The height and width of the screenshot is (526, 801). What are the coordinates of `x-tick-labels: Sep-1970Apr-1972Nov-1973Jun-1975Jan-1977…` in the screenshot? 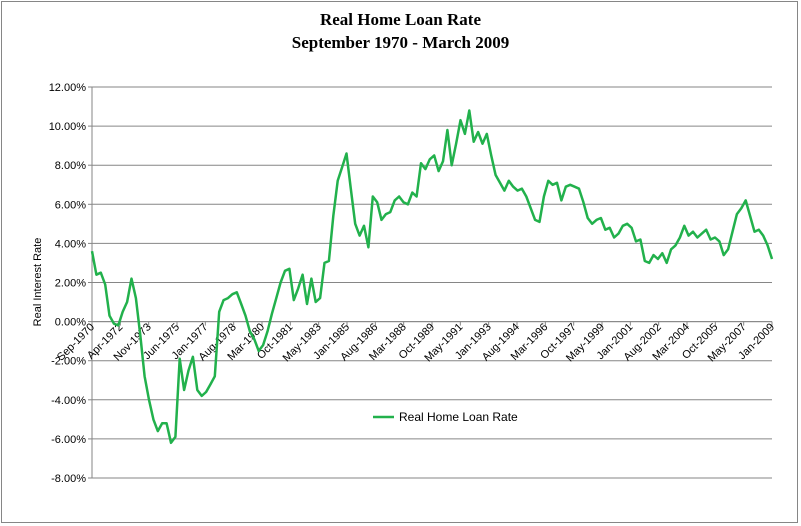 It's located at (416, 342).